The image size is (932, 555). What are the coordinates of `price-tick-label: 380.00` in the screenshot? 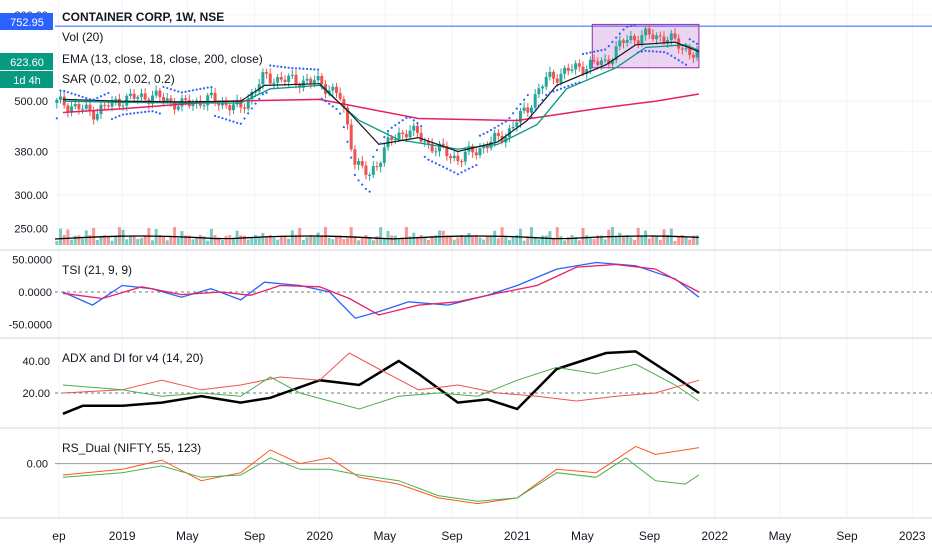 It's located at (31, 153).